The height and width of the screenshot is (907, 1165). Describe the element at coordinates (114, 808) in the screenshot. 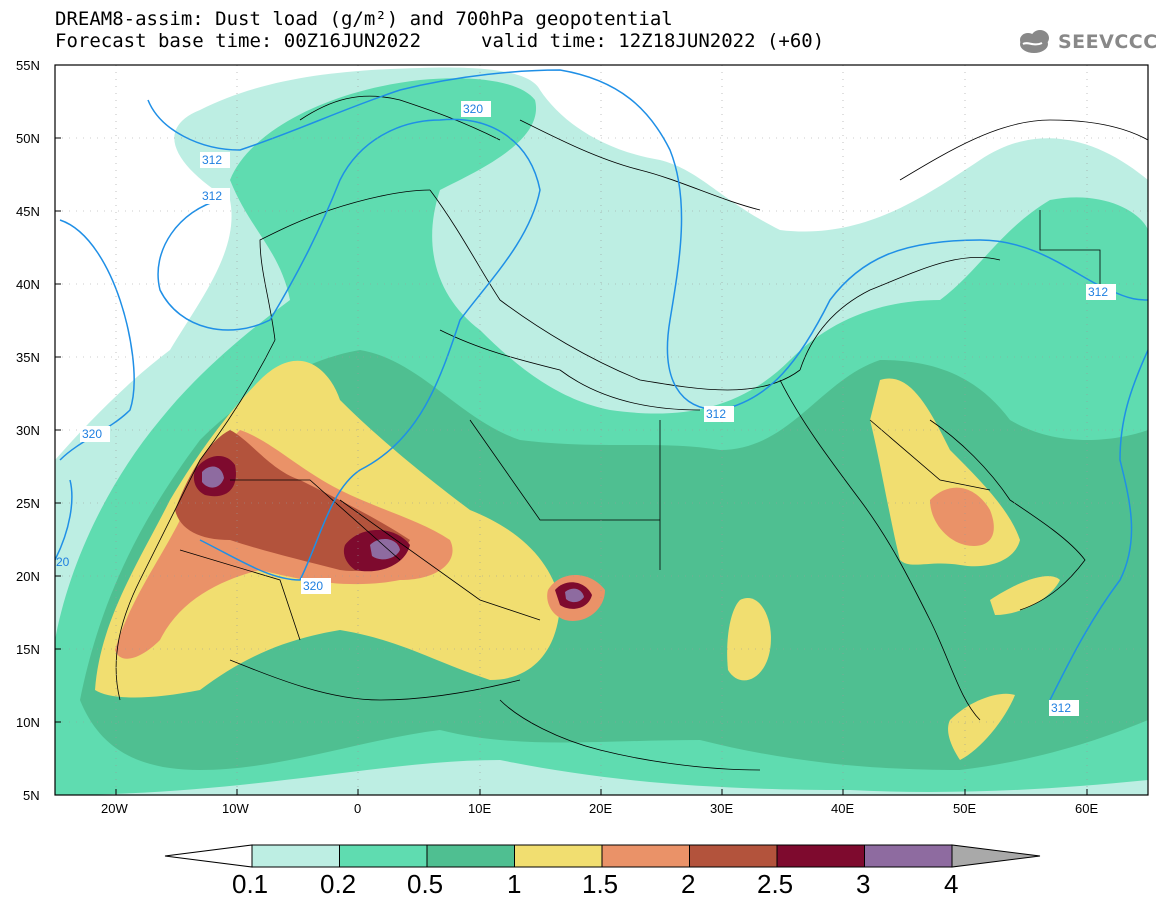

I see `lon-label: 20W` at that location.